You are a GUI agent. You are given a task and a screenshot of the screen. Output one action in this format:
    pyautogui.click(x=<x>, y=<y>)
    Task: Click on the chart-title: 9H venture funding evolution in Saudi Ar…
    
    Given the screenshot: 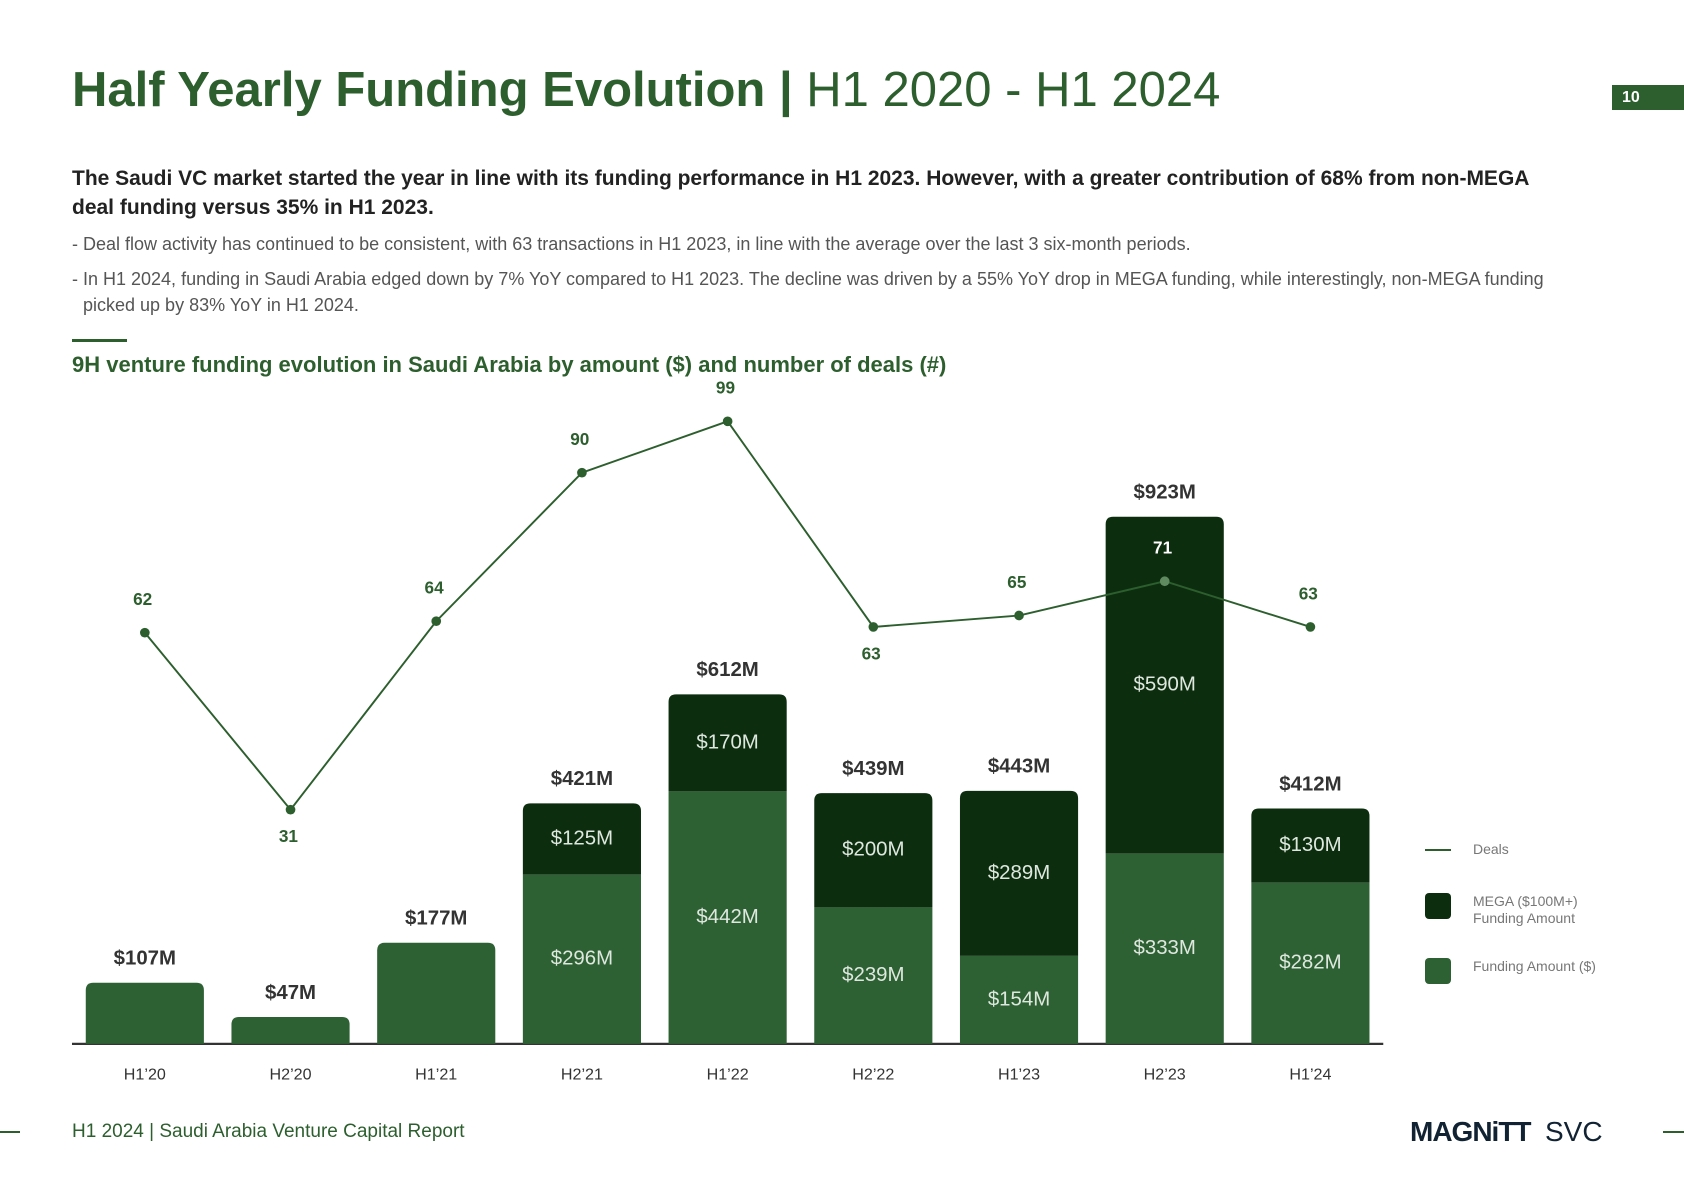 What is the action you would take?
    pyautogui.click(x=509, y=364)
    